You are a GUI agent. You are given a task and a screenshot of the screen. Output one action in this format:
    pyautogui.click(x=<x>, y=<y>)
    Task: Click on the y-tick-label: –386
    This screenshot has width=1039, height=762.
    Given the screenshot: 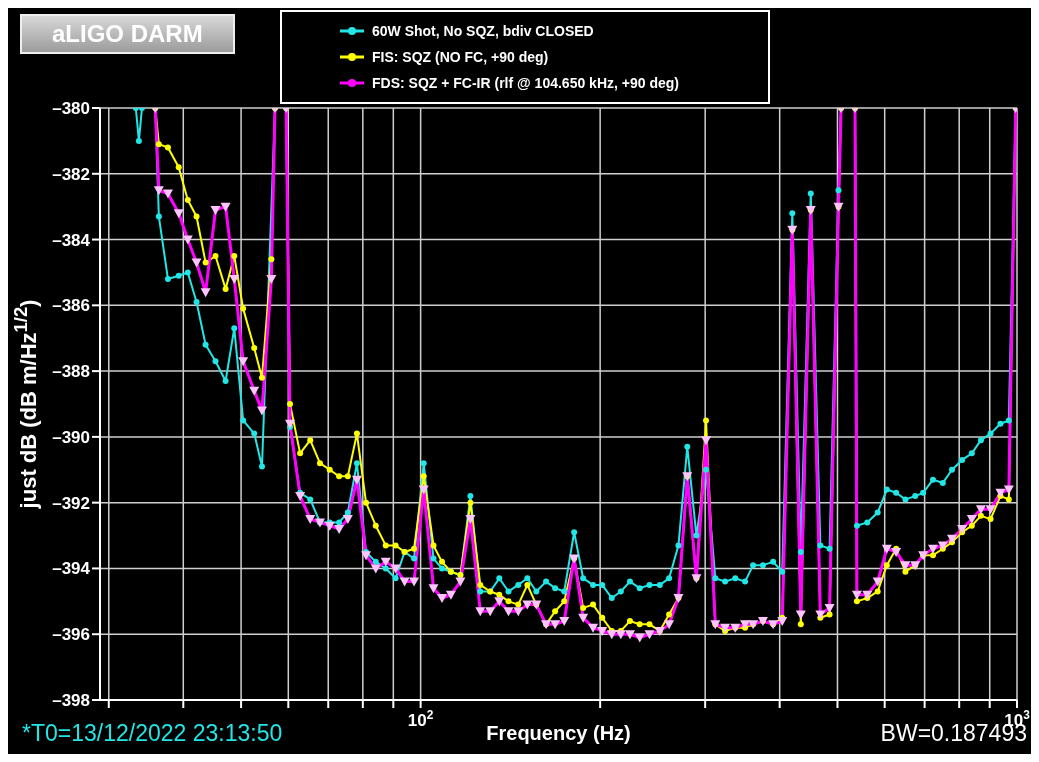 What is the action you would take?
    pyautogui.click(x=71, y=306)
    